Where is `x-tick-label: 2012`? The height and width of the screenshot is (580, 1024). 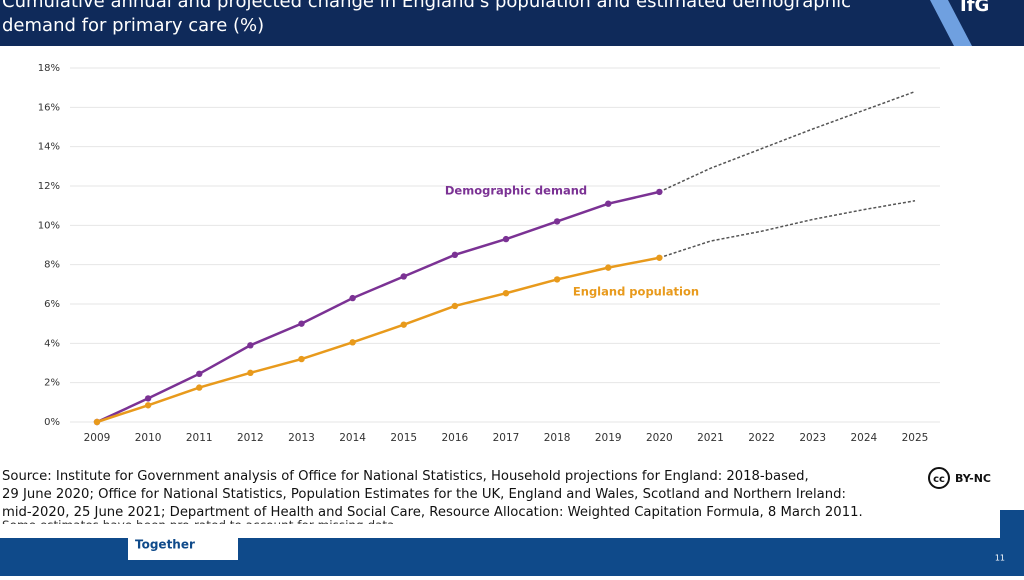
x-tick-label: 2012 is located at coordinates (250, 438).